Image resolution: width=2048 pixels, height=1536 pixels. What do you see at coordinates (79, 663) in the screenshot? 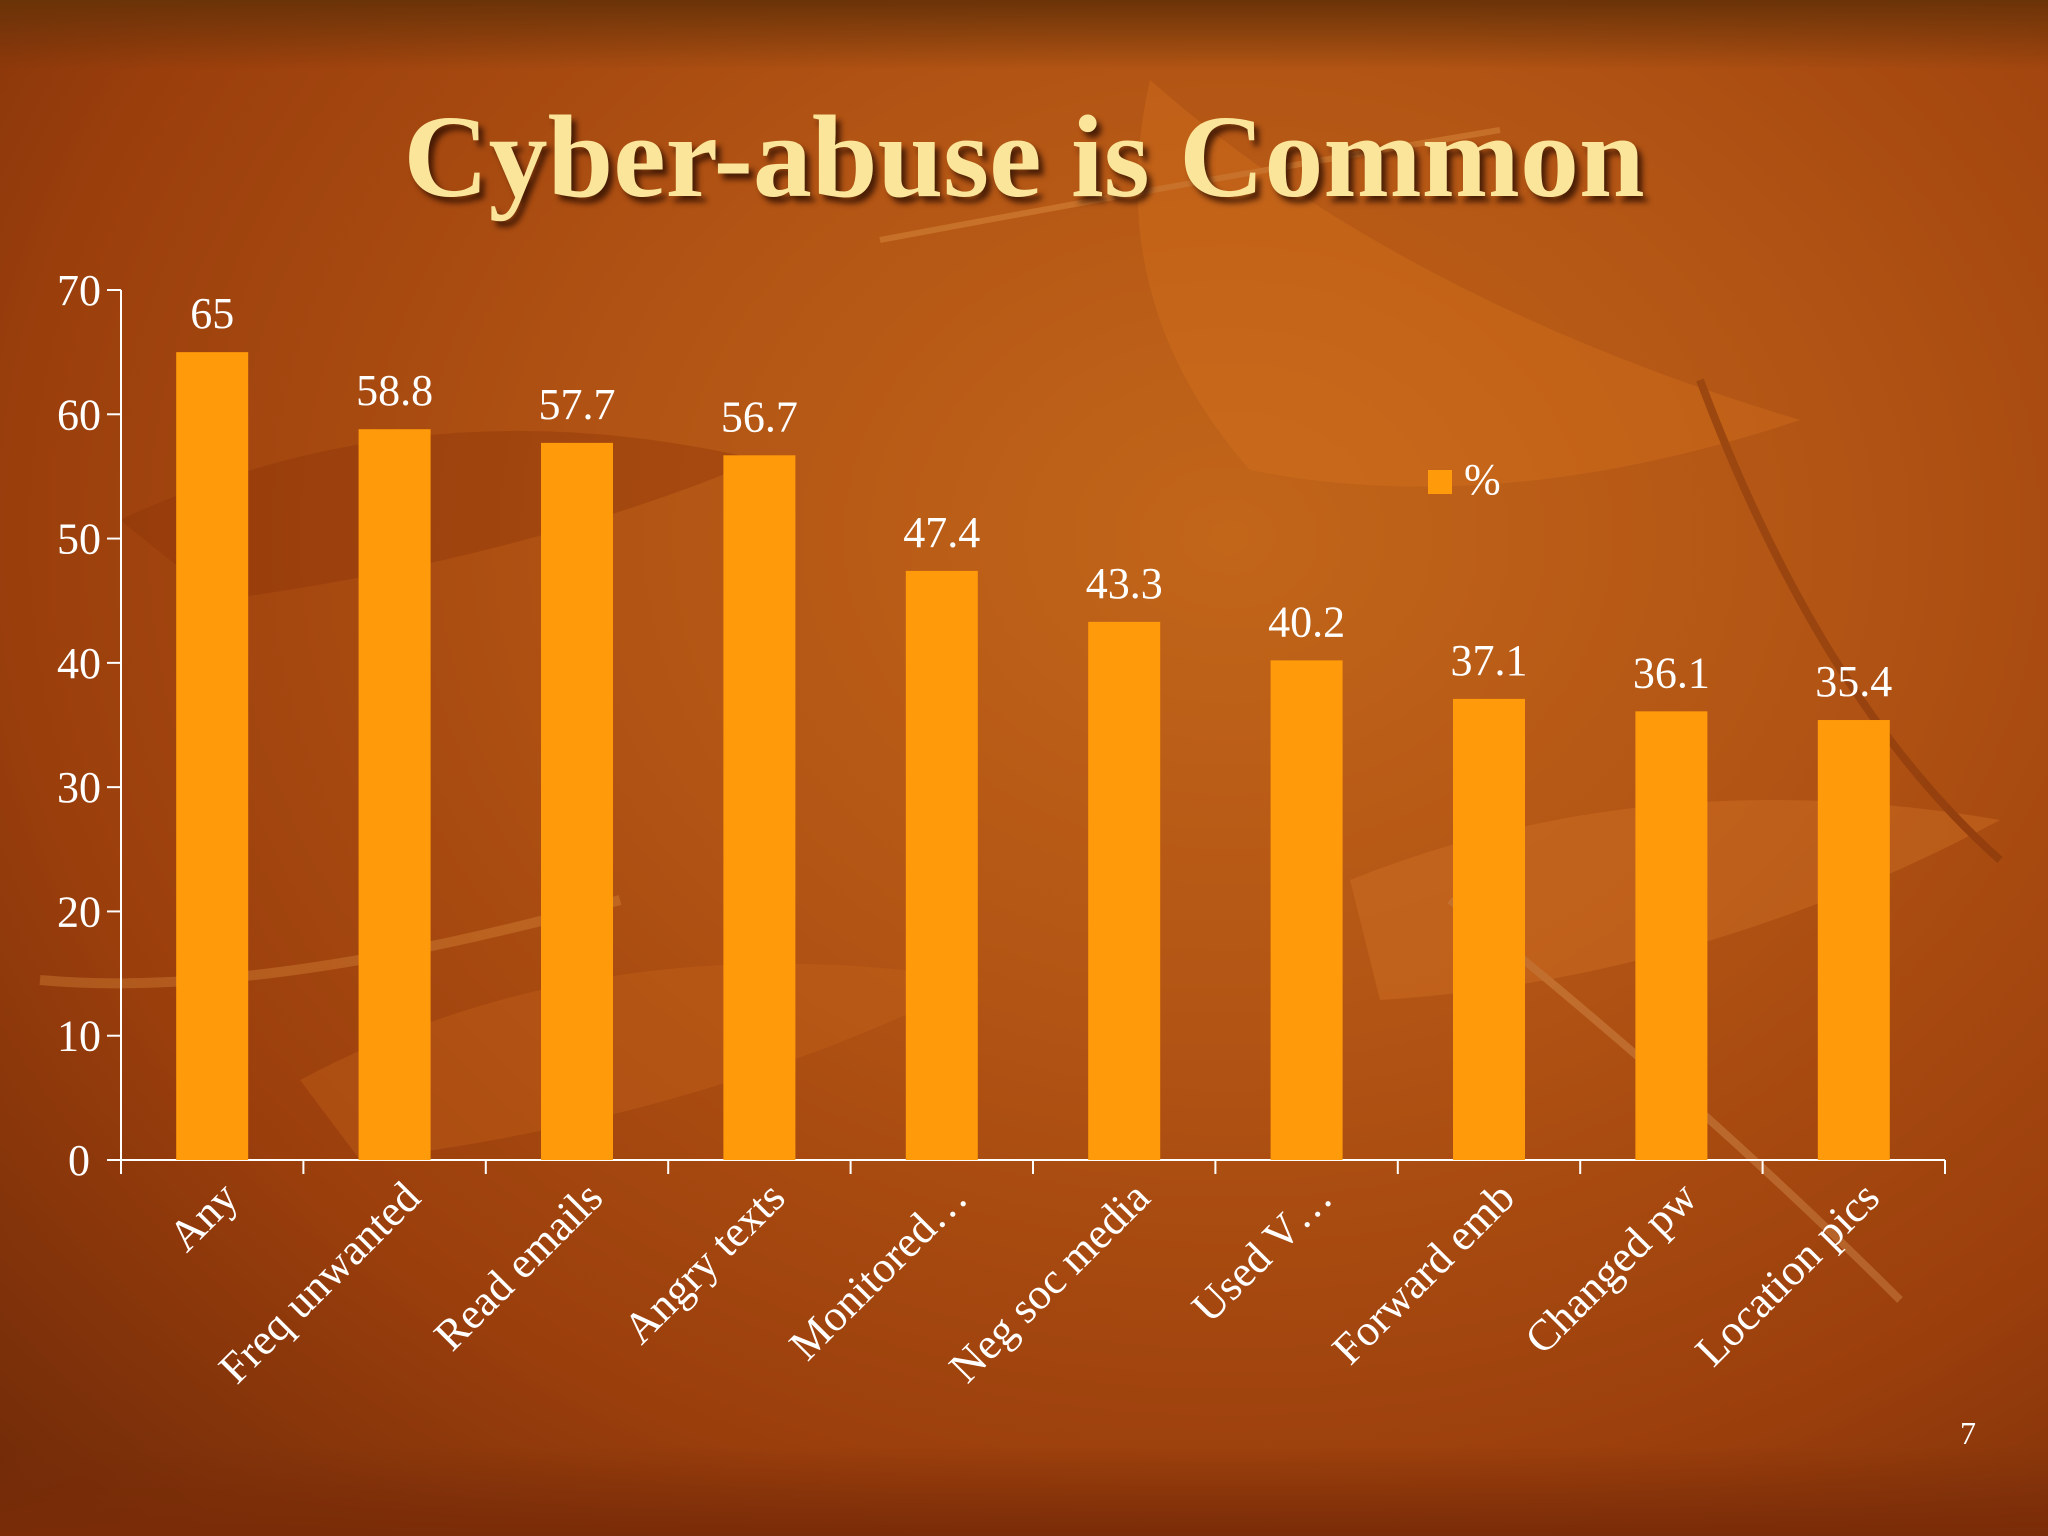
I see `y-tick-label: 40` at bounding box center [79, 663].